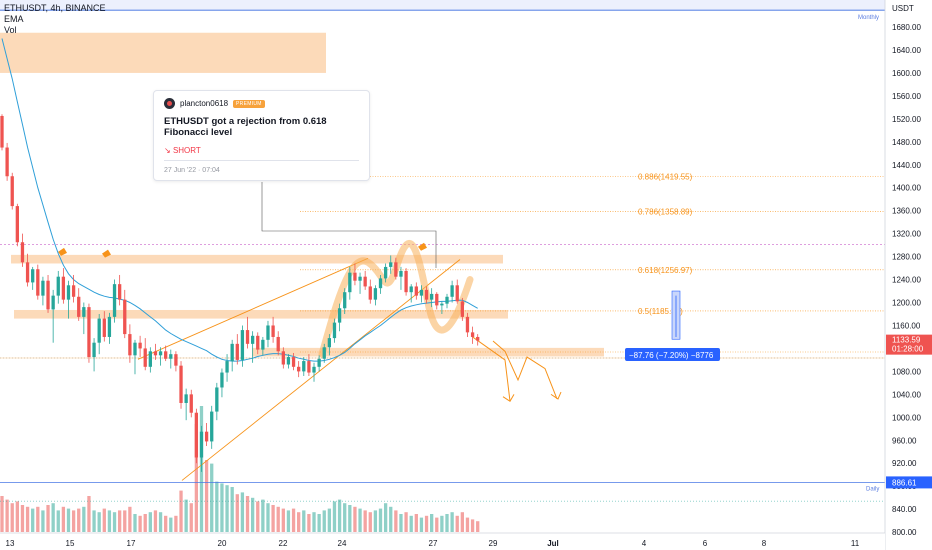  What do you see at coordinates (10, 30) in the screenshot?
I see `volume-indicator-label: Vol` at bounding box center [10, 30].